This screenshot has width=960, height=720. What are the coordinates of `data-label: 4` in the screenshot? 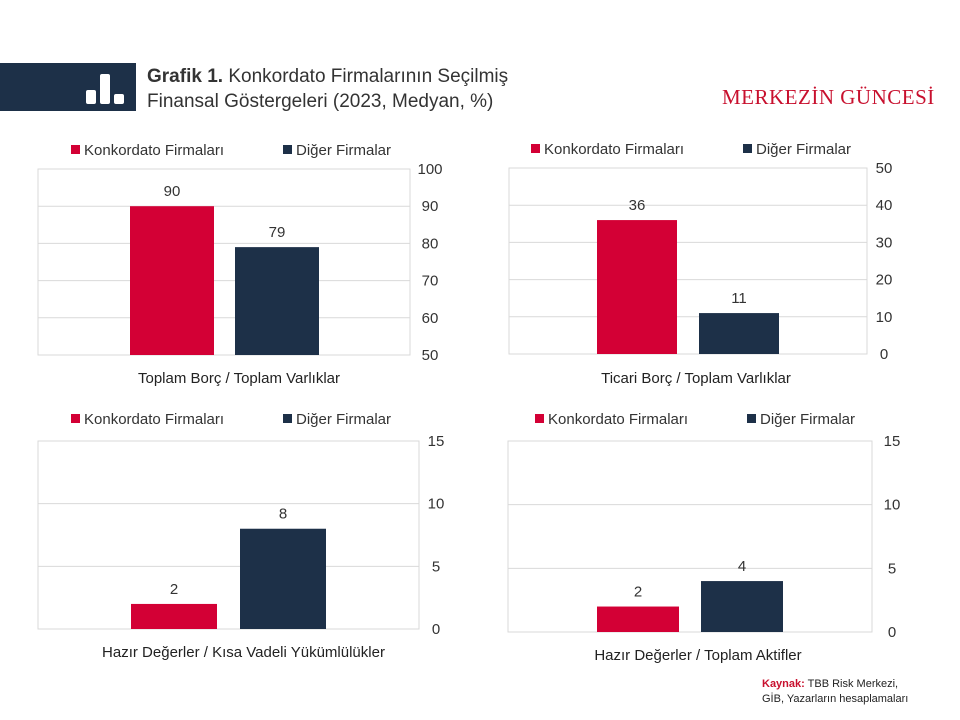 It's located at (742, 566).